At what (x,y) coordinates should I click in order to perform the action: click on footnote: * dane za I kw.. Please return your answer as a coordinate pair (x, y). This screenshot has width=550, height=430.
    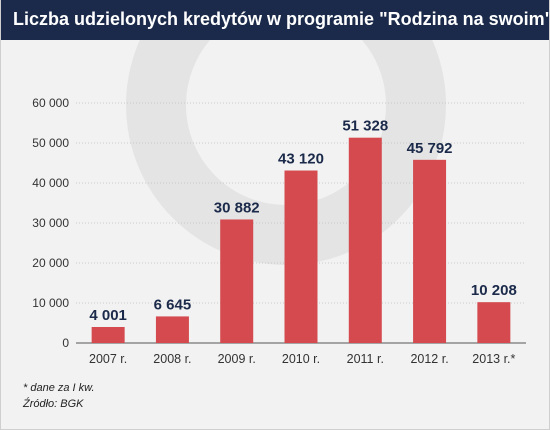
    Looking at the image, I should click on (59, 388).